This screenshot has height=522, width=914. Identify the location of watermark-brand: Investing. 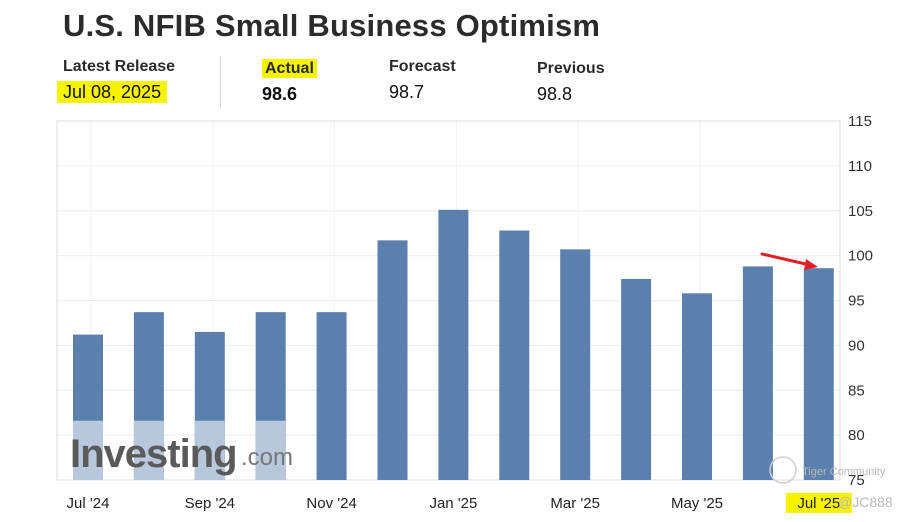
(153, 454).